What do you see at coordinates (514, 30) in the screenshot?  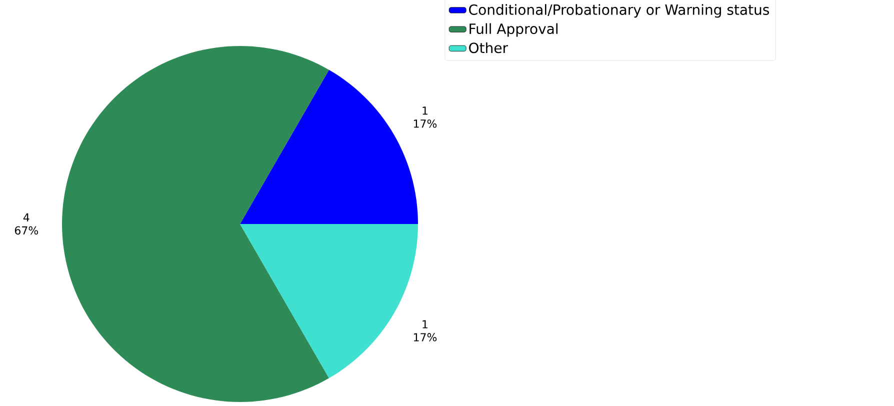 I see `legend-label: Full Approval` at bounding box center [514, 30].